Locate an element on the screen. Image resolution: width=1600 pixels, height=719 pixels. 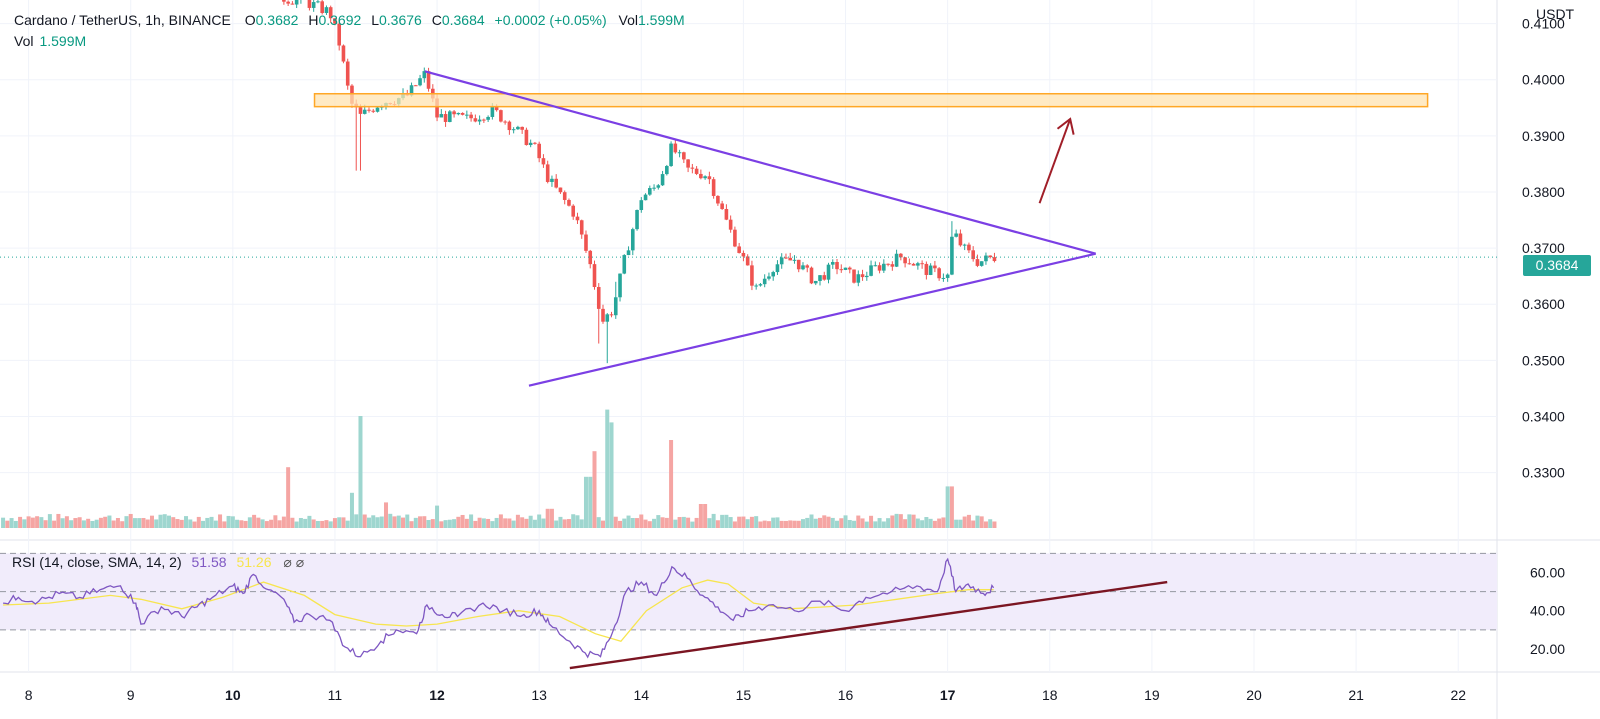
price-axis-tick-label: 0.3300 is located at coordinates (1543, 473).